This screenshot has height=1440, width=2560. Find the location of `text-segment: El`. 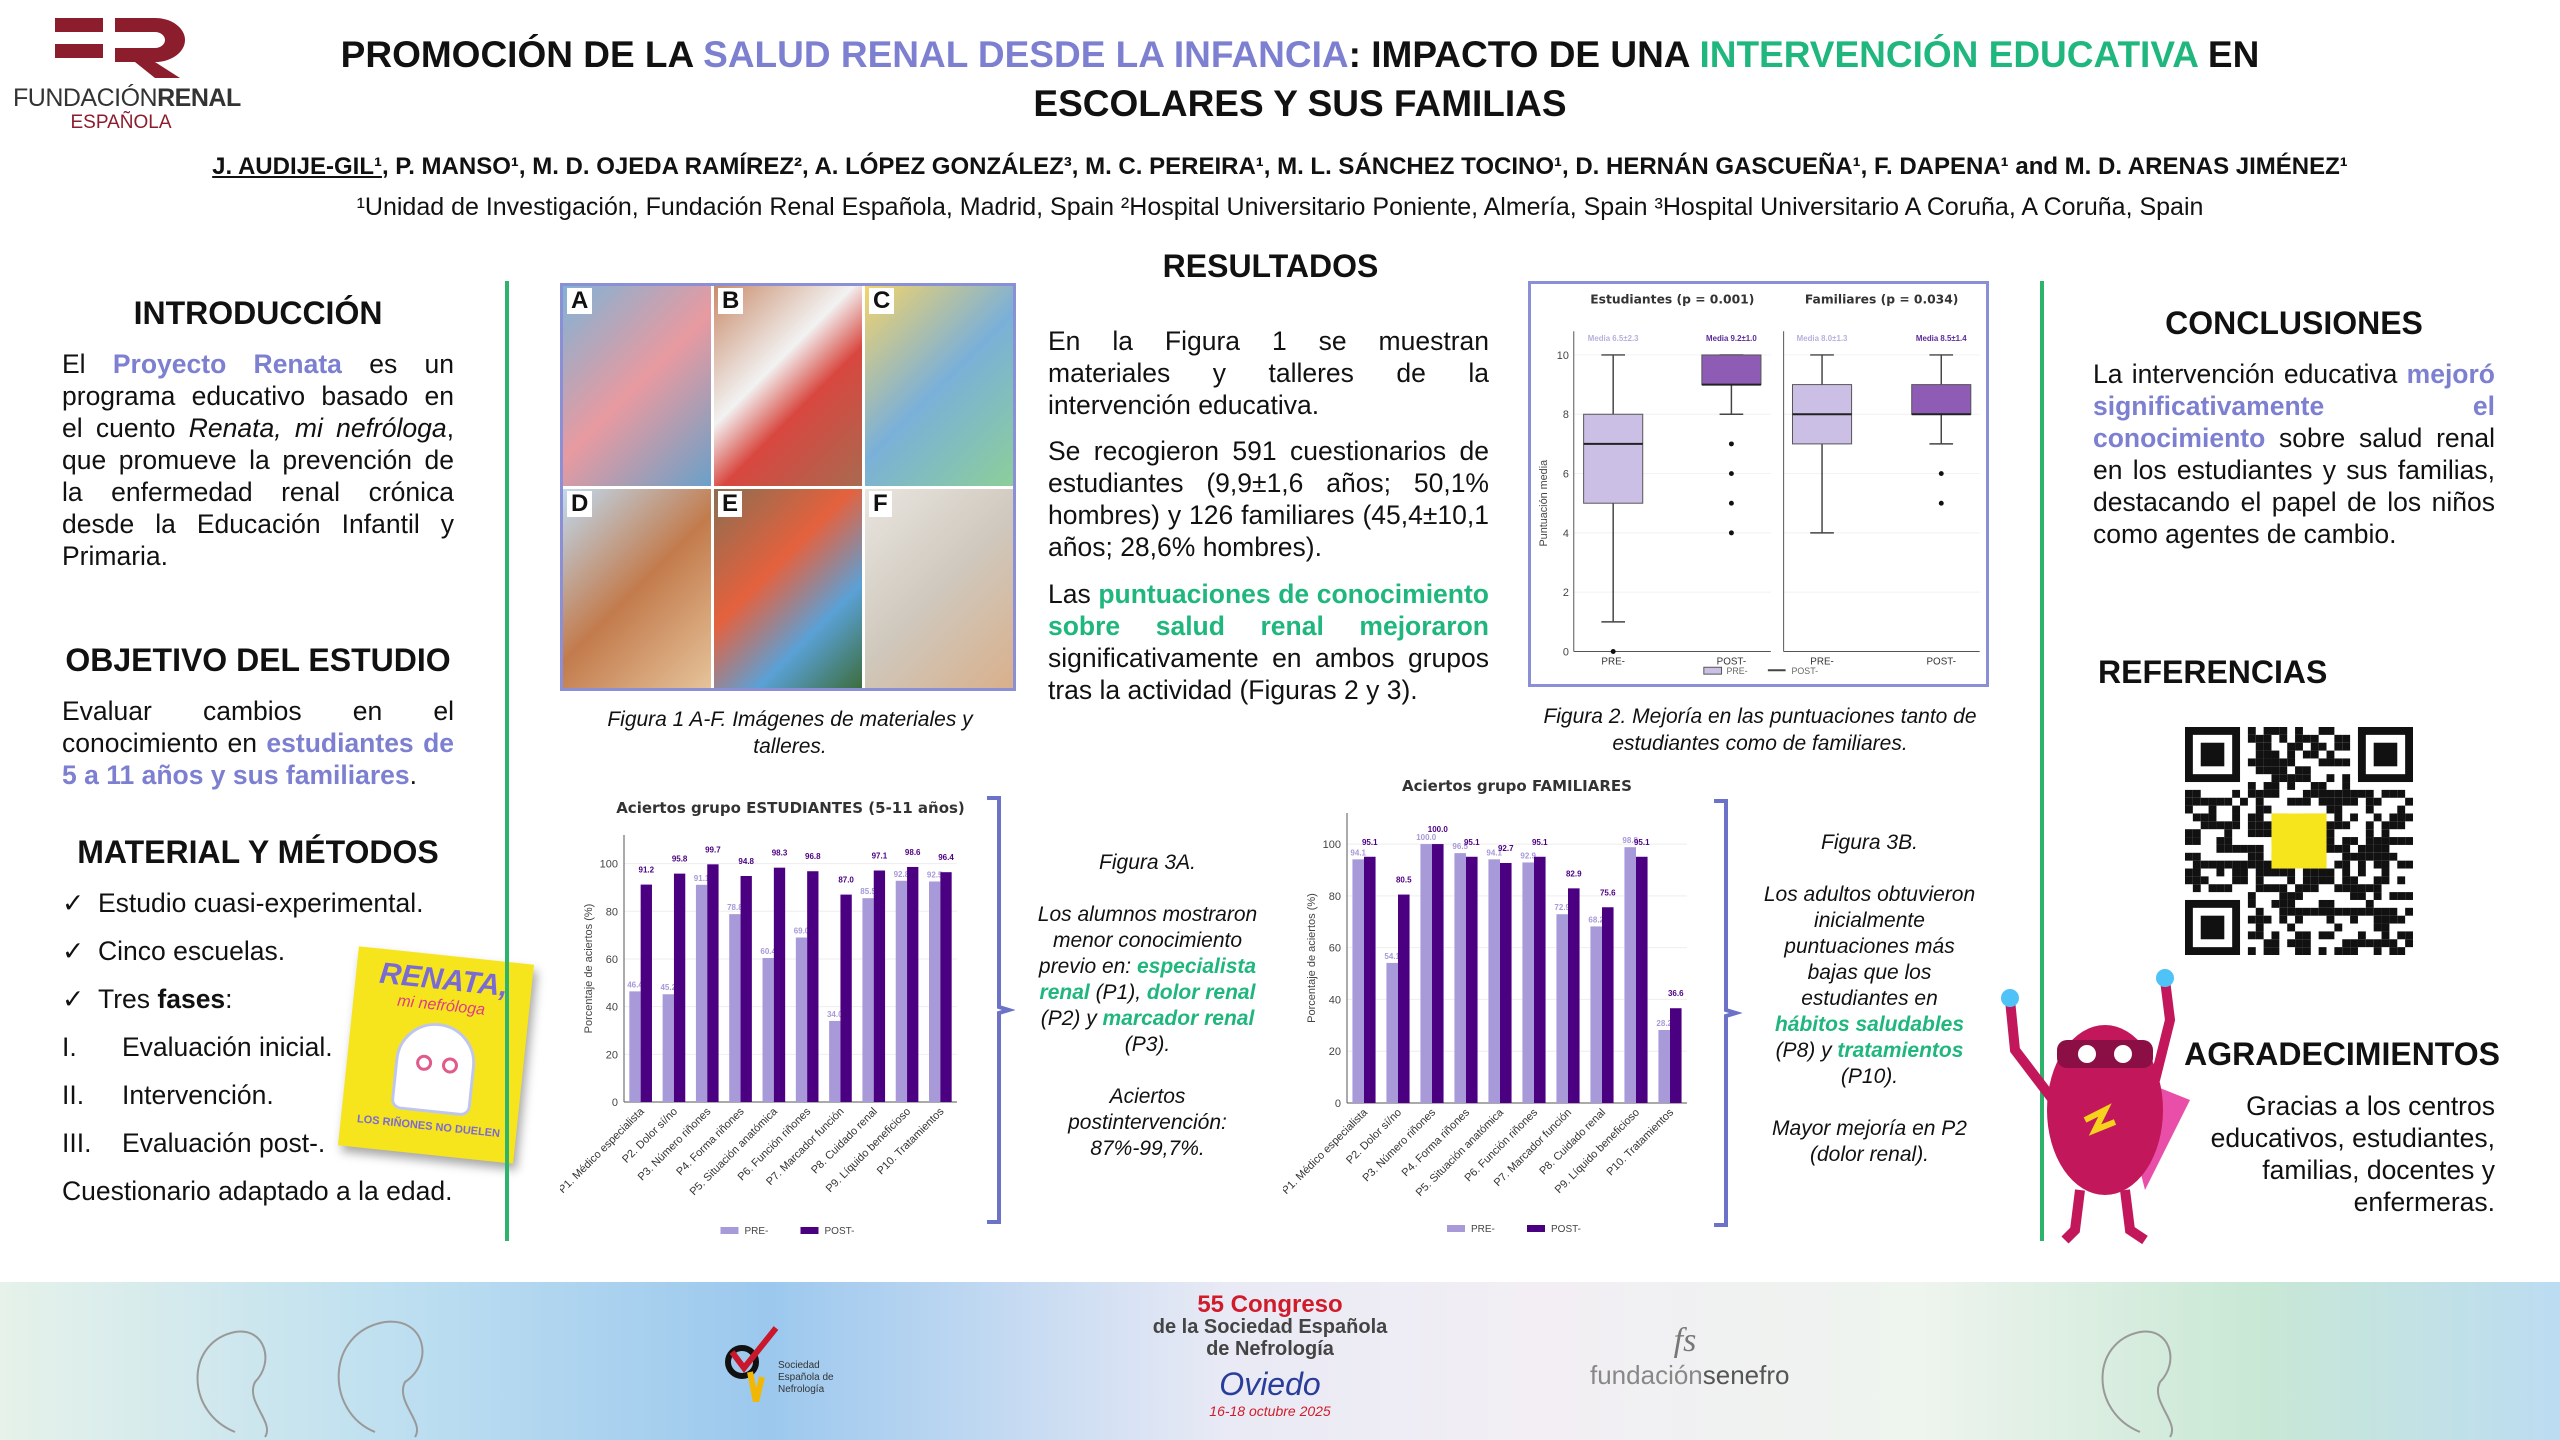

text-segment: El is located at coordinates (87, 364).